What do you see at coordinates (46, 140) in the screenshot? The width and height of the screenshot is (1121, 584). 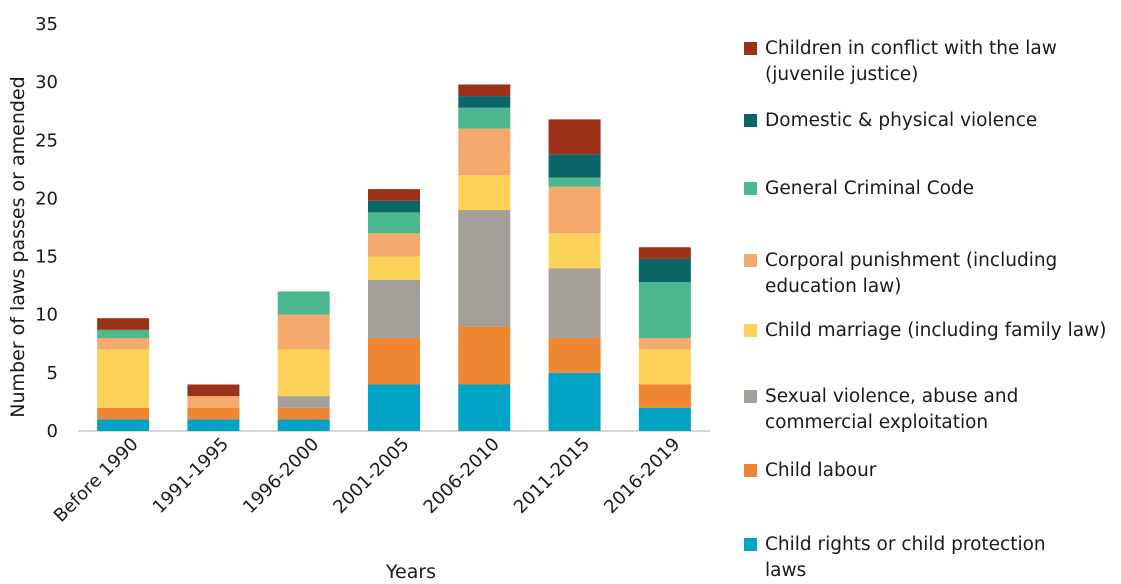 I see `y-tick-label: 25` at bounding box center [46, 140].